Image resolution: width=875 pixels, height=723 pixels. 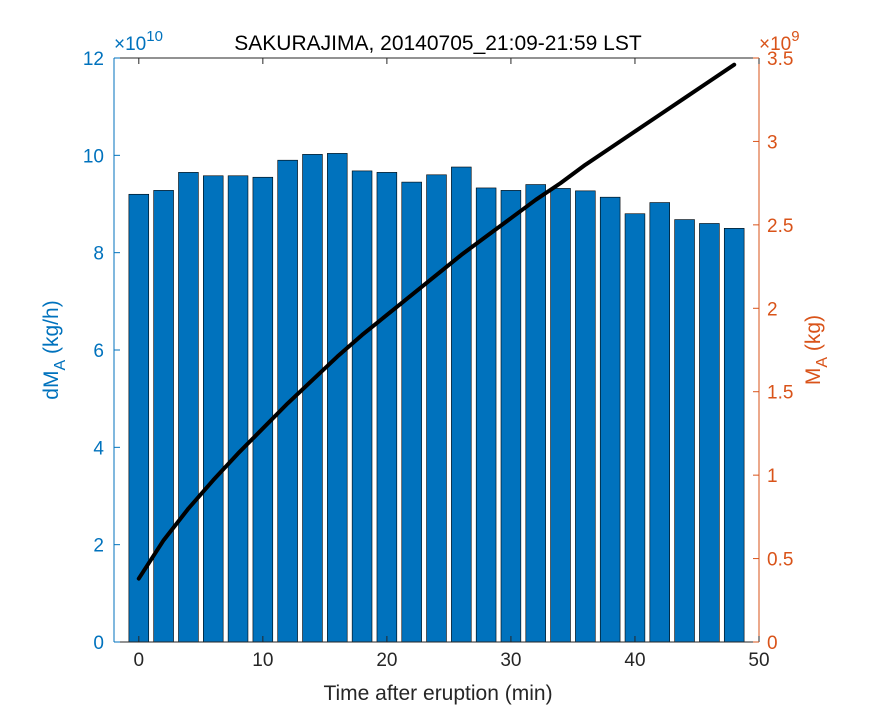 I want to click on y-right-tick-label: 1, so click(x=772, y=476).